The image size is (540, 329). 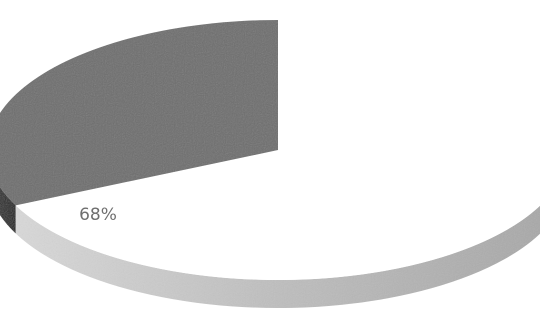 What do you see at coordinates (98, 215) in the screenshot?
I see `pie-slice-label-0: 68%` at bounding box center [98, 215].